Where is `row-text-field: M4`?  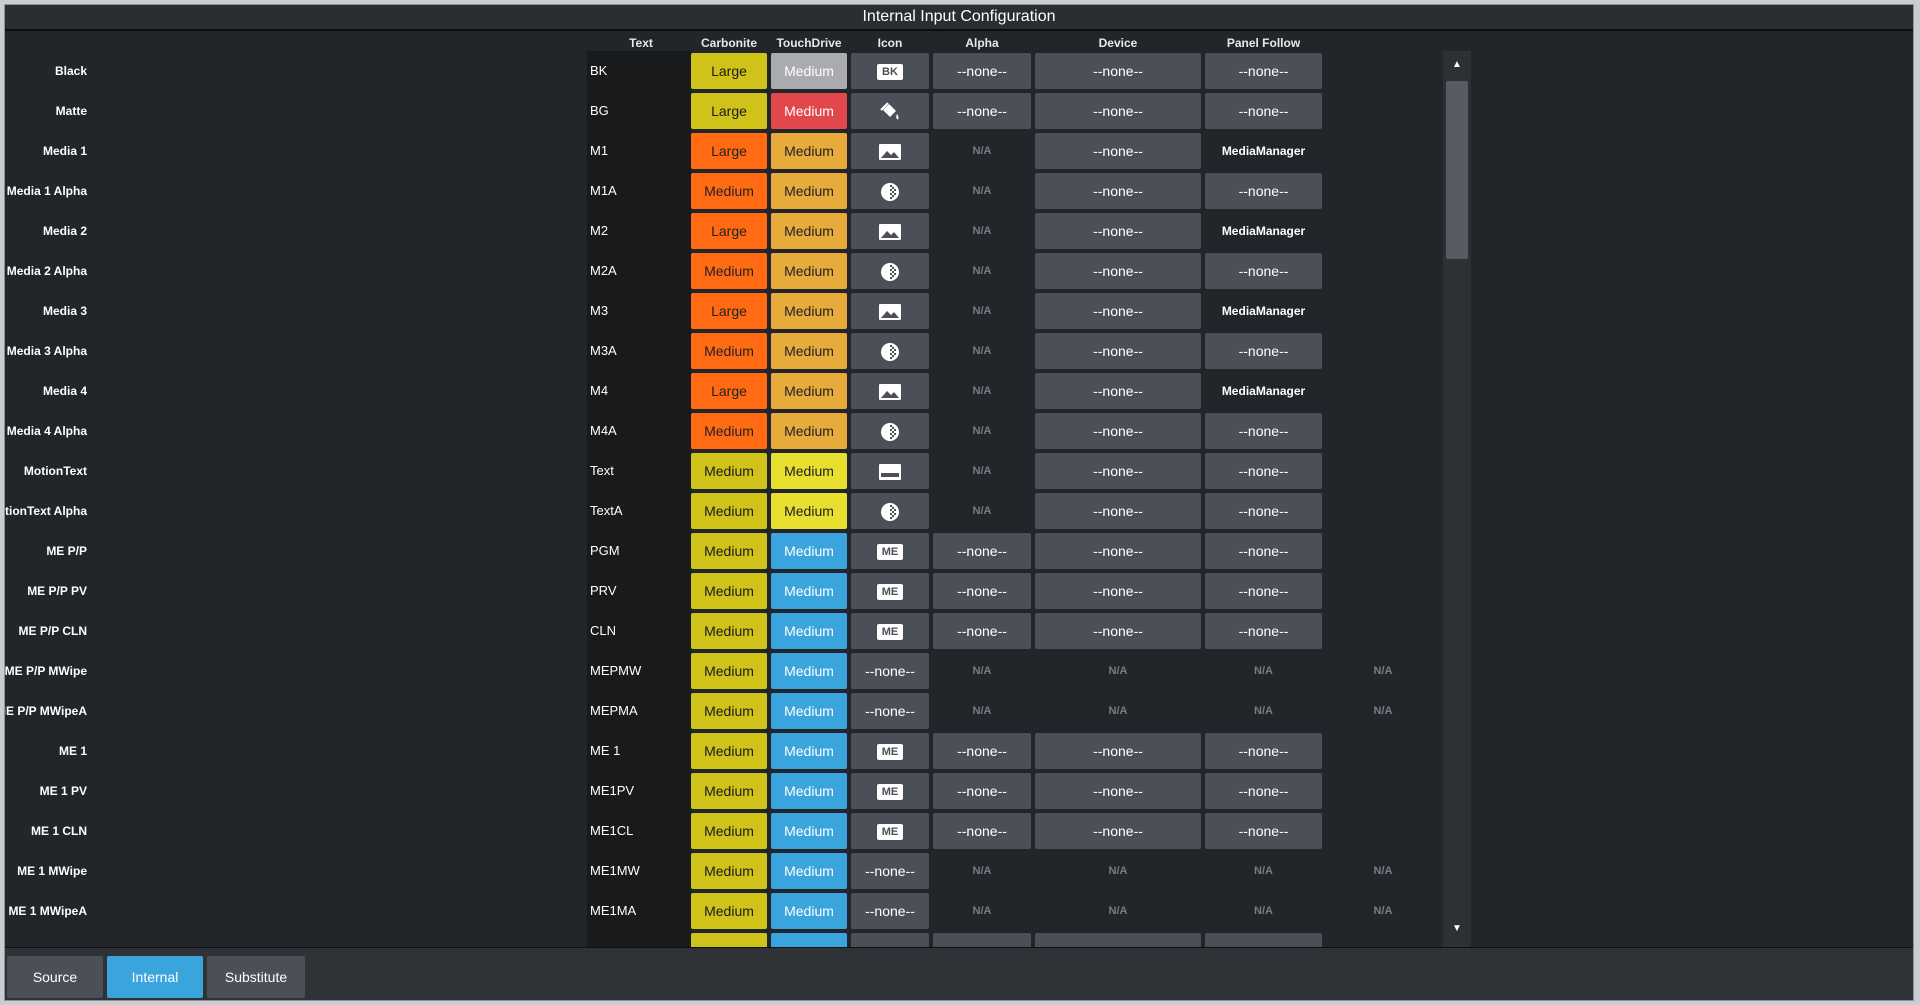 row-text-field: M4 is located at coordinates (599, 390).